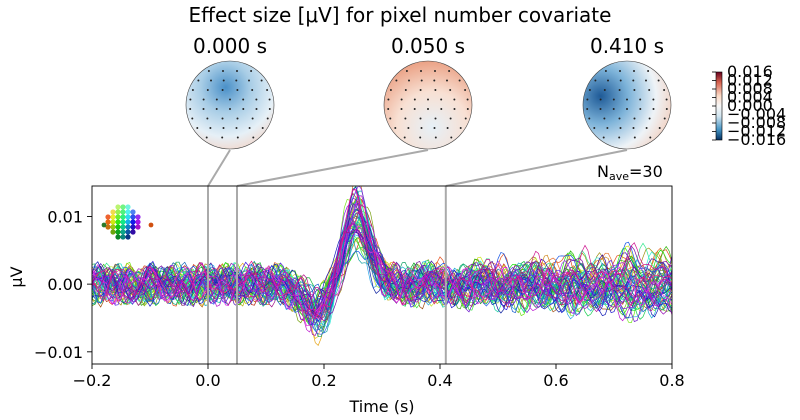 The image size is (800, 420). I want to click on colorbar-tick-label: 0.004, so click(750, 97).